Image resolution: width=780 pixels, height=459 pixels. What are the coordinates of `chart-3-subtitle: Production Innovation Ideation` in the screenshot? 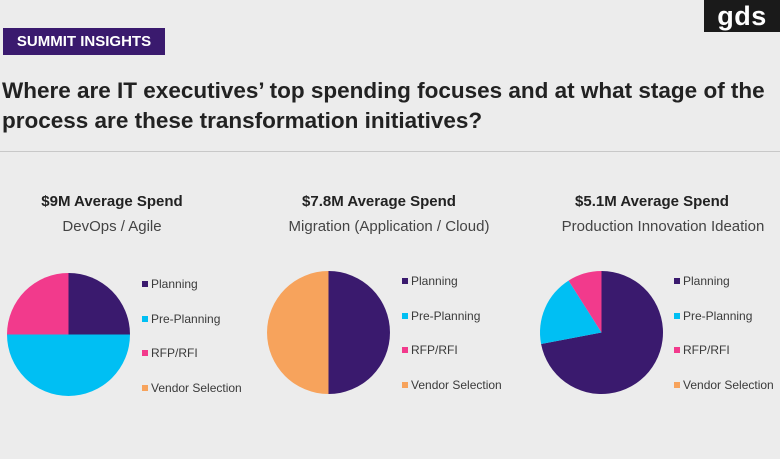 It's located at (663, 226).